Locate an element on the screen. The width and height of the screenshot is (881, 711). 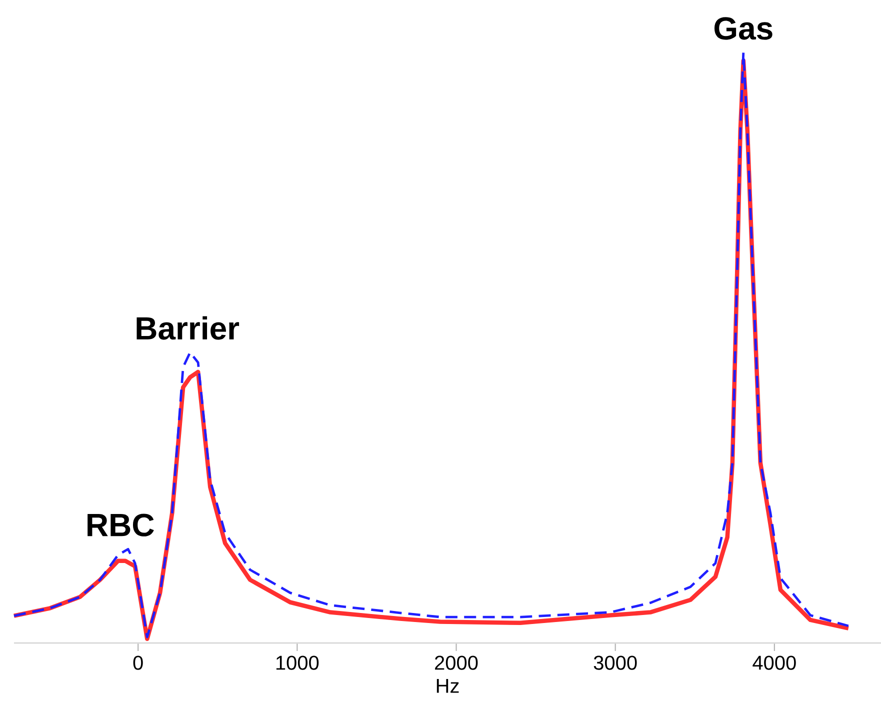
x-tick-label: 3000 is located at coordinates (615, 663).